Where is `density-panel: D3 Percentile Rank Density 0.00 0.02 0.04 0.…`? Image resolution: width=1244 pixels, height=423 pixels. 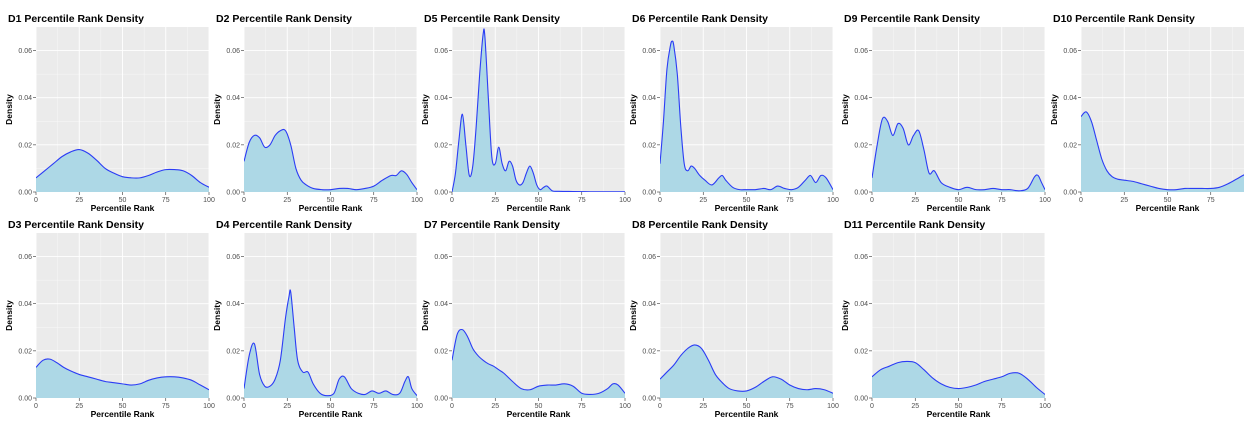
density-panel: D3 Percentile Rank Density 0.00 0.02 0.04 0.… is located at coordinates (109, 319).